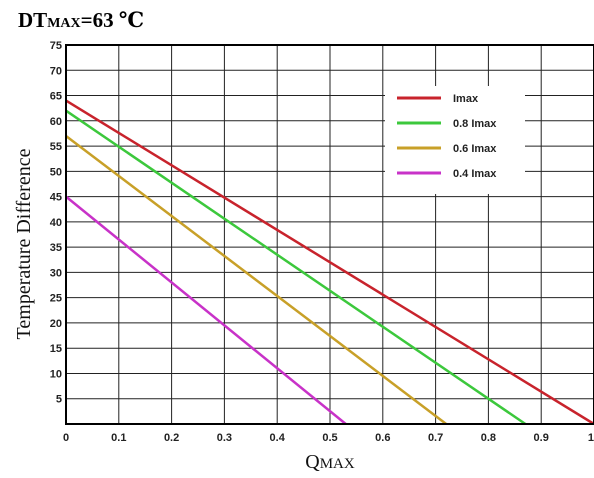 The height and width of the screenshot is (478, 594). Describe the element at coordinates (337, 464) in the screenshot. I see `x-axis-label-subscript: MAX` at that location.